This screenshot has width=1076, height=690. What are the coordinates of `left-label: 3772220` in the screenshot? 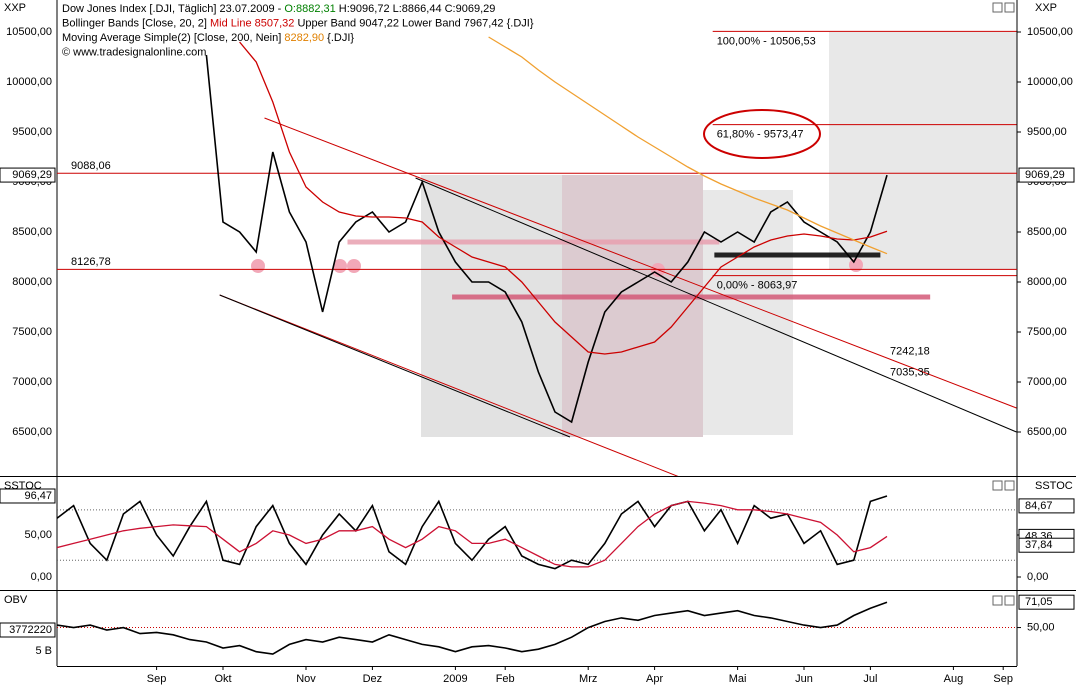 It's located at (30, 630).